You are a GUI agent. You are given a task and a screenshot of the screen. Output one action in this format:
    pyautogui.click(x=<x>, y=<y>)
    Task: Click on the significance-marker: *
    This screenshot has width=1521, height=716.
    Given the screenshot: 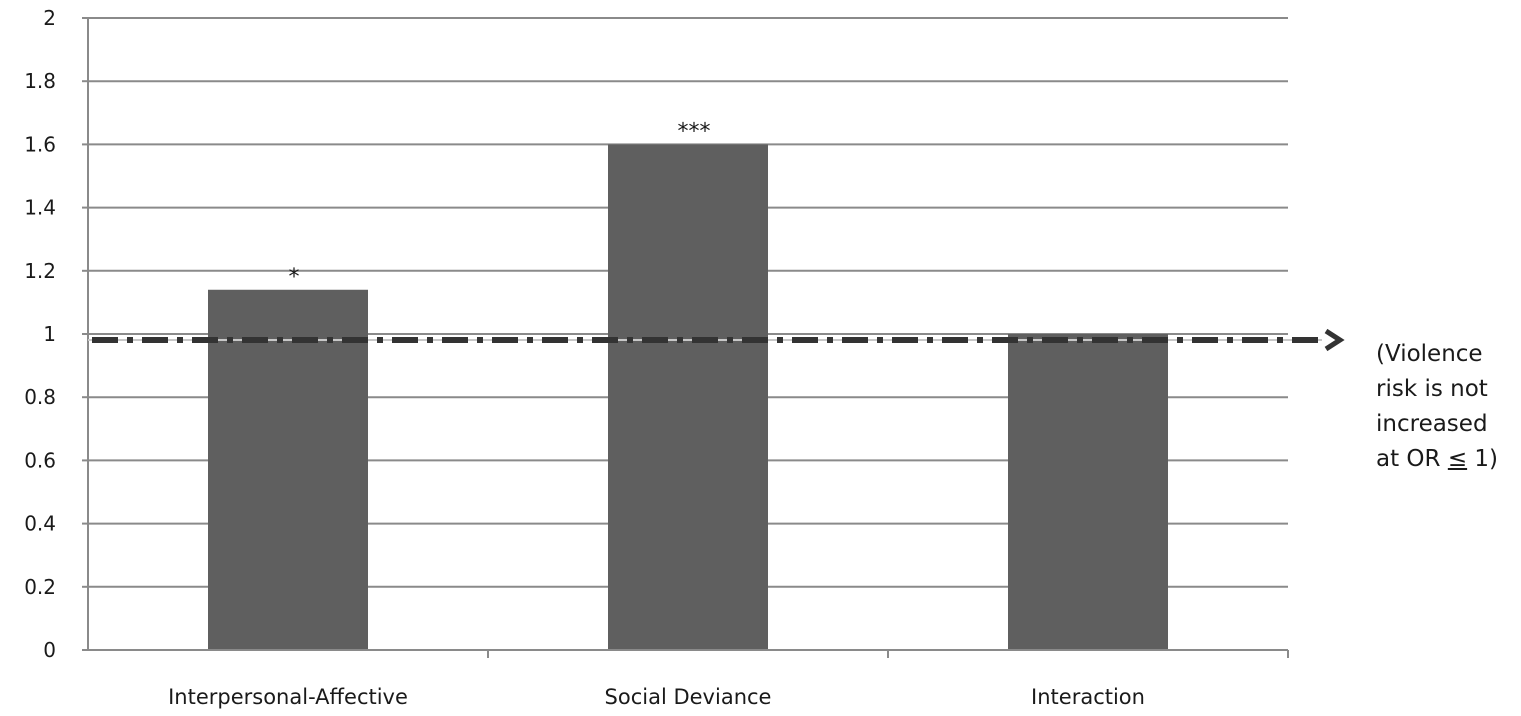 What is the action you would take?
    pyautogui.click(x=294, y=277)
    